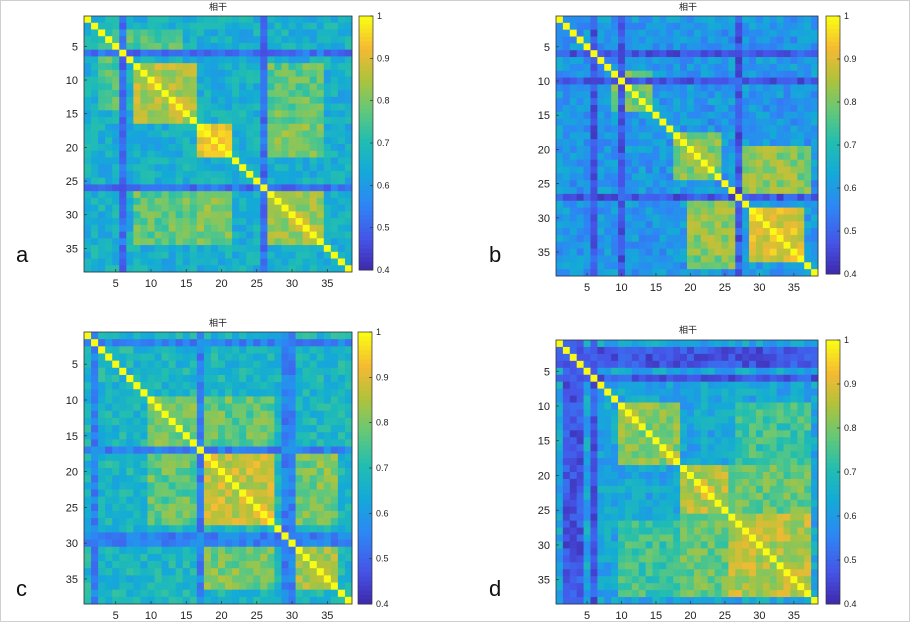  I want to click on x-tick-label: 15, so click(186, 616).